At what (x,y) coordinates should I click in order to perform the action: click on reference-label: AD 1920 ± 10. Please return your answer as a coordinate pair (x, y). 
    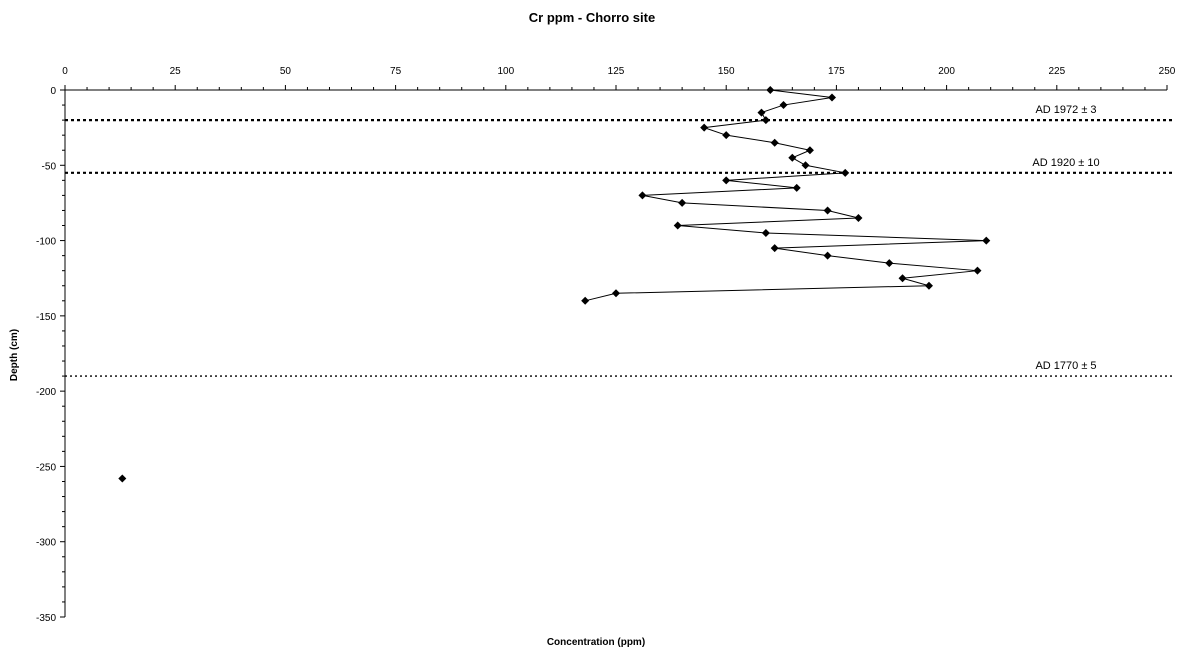
    Looking at the image, I should click on (1065, 163).